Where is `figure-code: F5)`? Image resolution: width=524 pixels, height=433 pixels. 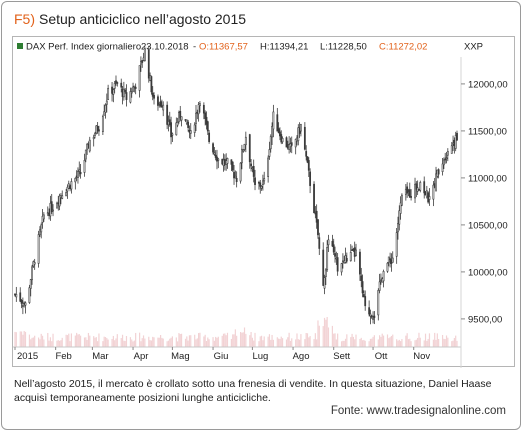 figure-code: F5) is located at coordinates (24, 19).